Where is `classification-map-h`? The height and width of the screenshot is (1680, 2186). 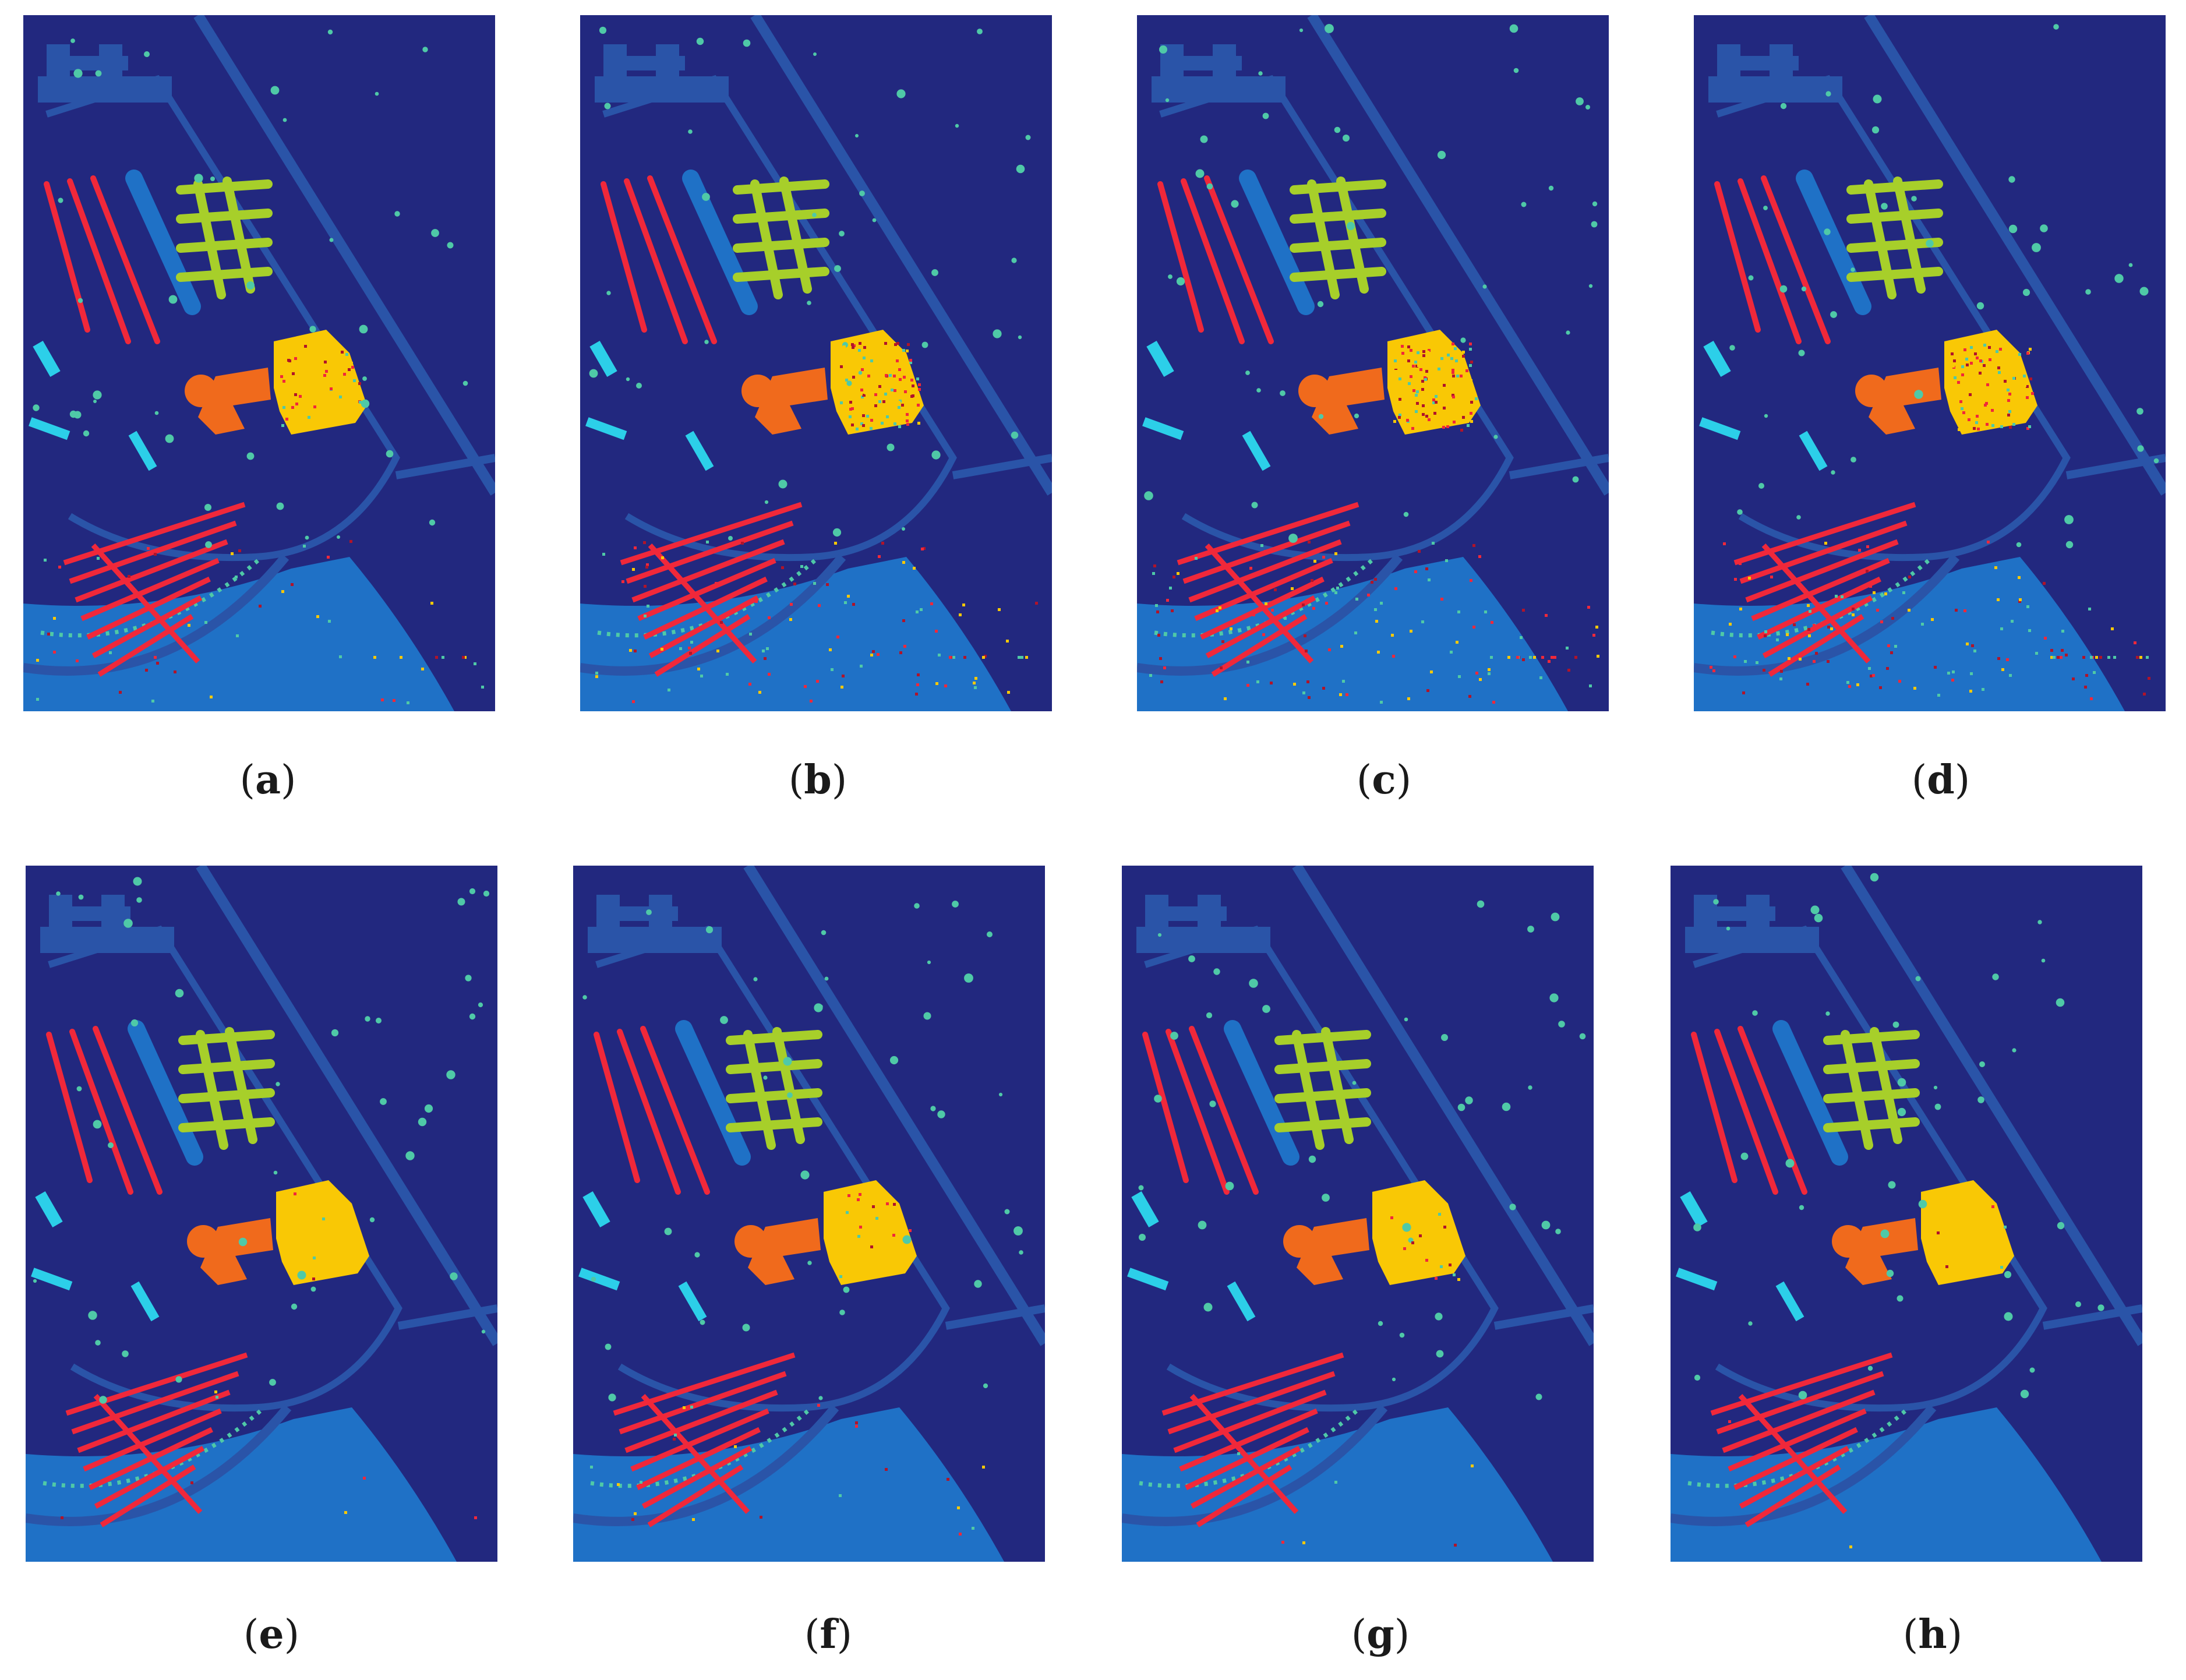 classification-map-h is located at coordinates (1907, 1214).